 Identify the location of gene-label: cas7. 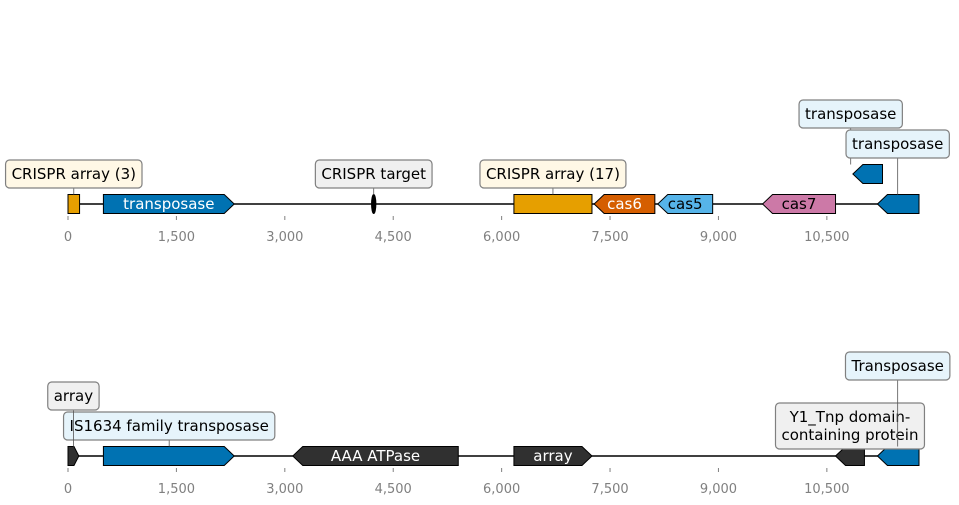
(799, 204).